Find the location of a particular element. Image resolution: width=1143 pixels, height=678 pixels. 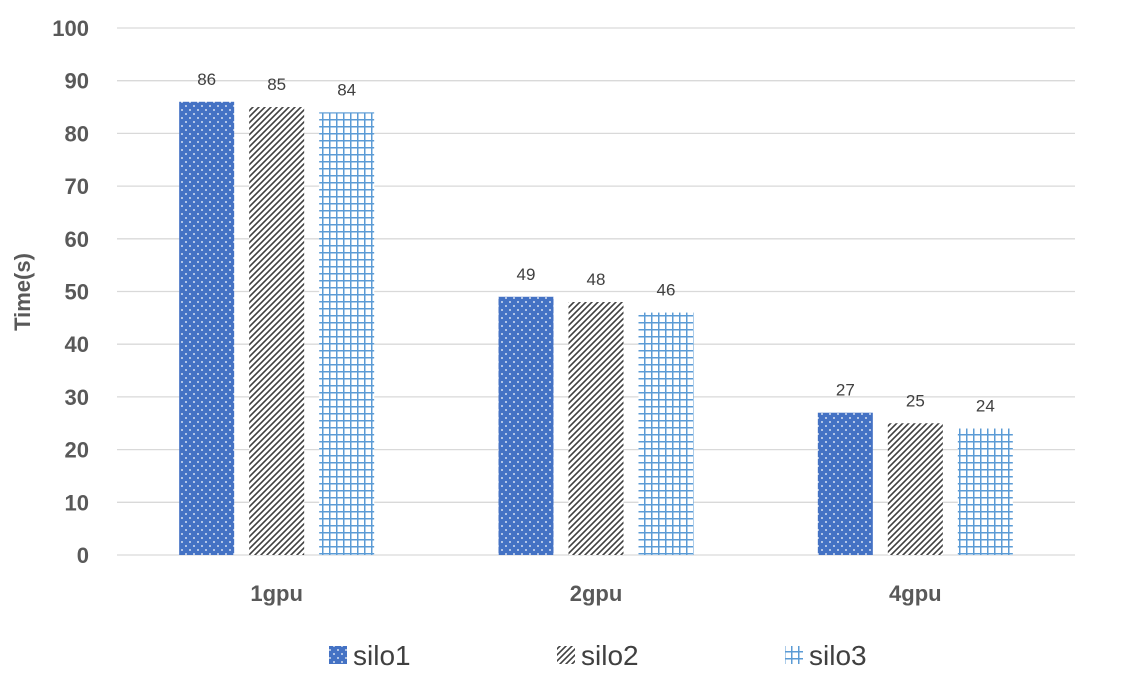

bar-silo3-1gpu is located at coordinates (347, 333).